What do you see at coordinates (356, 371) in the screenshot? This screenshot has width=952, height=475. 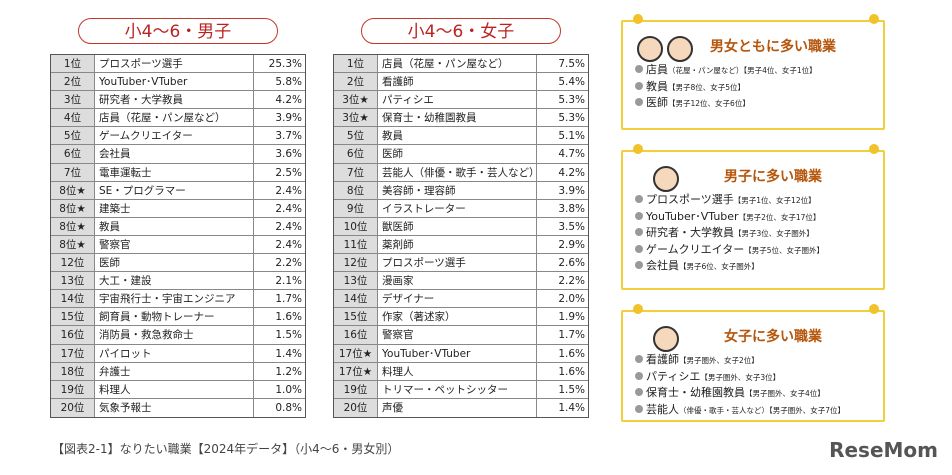 I see `rank: 17位★` at bounding box center [356, 371].